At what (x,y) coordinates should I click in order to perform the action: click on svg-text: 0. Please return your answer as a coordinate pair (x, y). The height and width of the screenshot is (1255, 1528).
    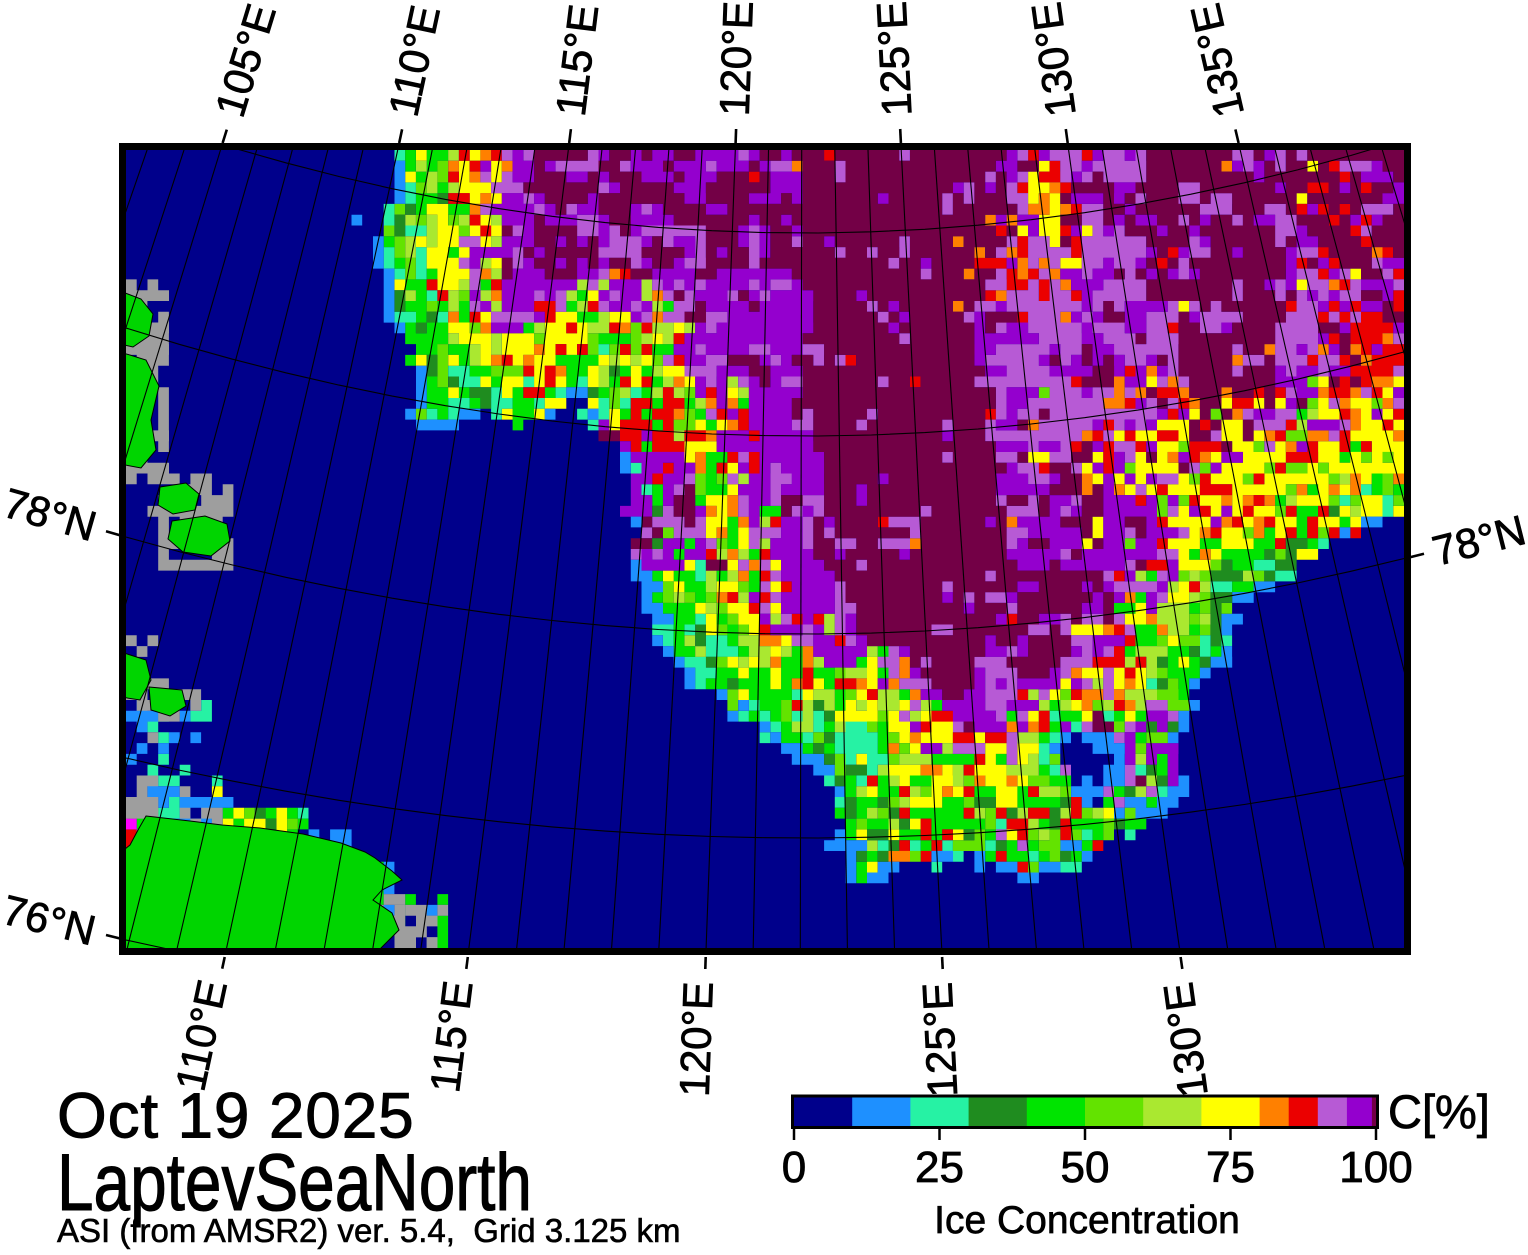
    Looking at the image, I should click on (794, 1167).